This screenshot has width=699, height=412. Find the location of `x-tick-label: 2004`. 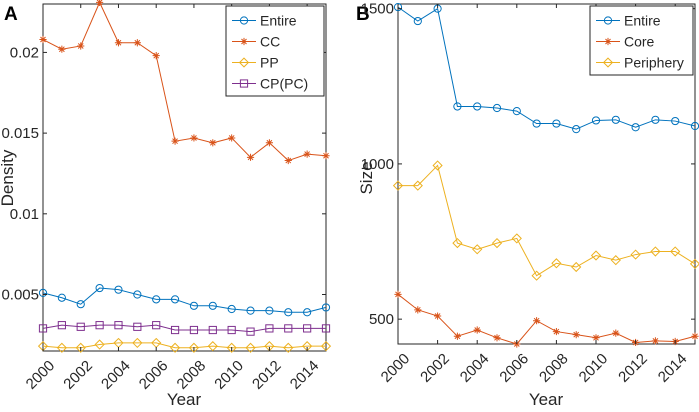

x-tick-label: 2004 is located at coordinates (116, 375).